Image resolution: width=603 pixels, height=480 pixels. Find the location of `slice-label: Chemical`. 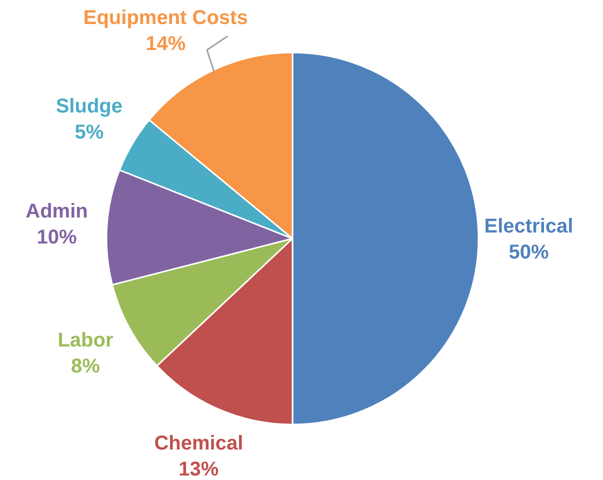

slice-label: Chemical is located at coordinates (199, 443).